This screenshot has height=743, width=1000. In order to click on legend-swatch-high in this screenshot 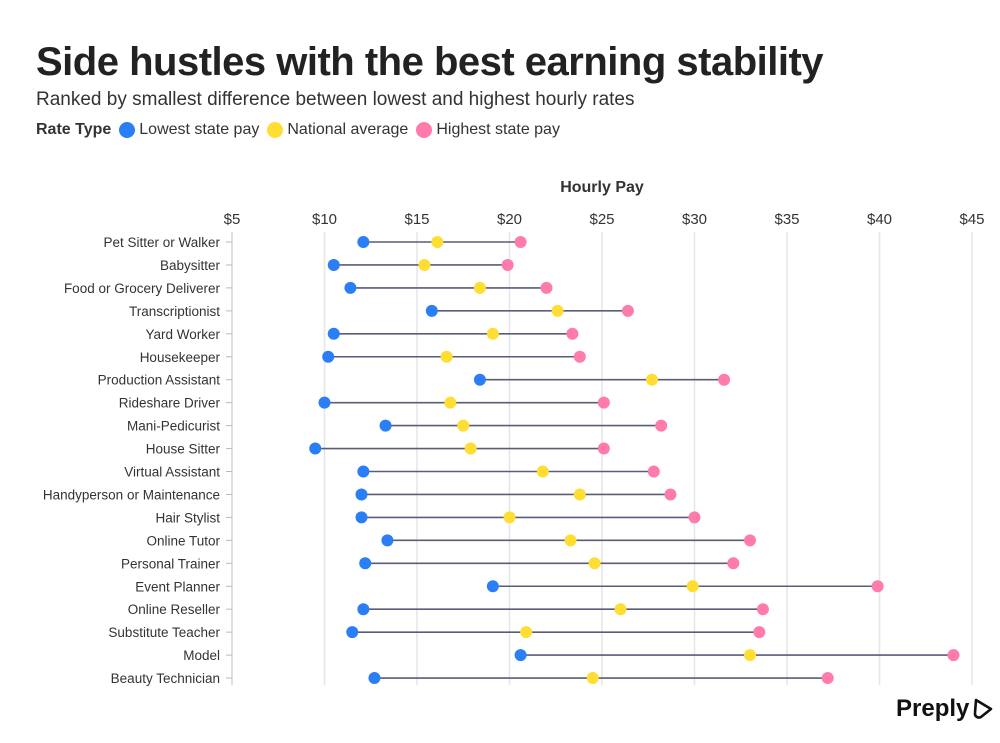, I will do `click(424, 130)`.